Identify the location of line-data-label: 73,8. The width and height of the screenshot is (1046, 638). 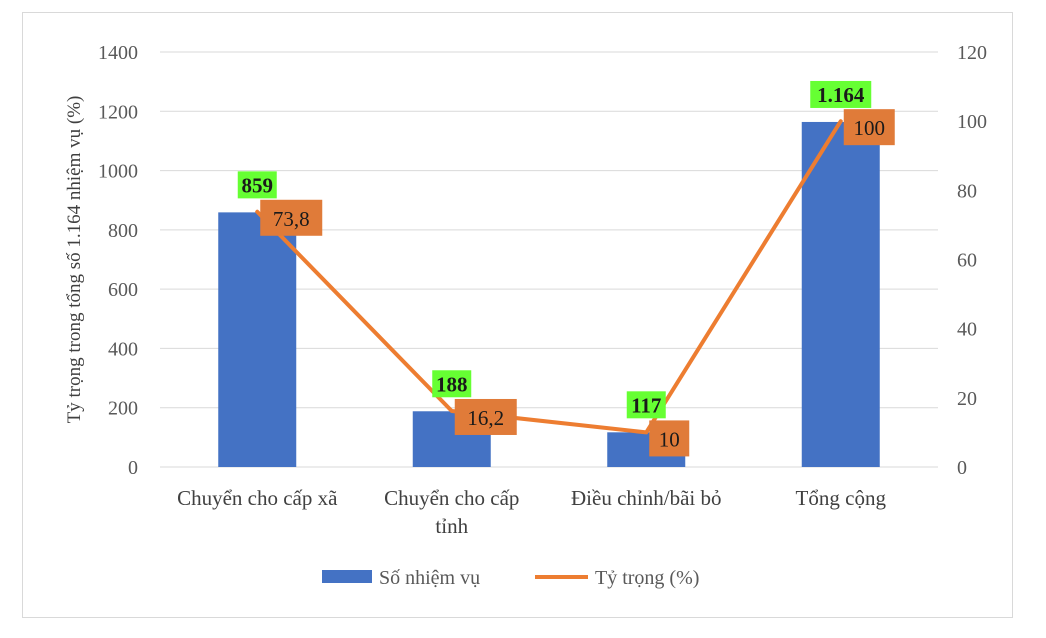
(291, 219).